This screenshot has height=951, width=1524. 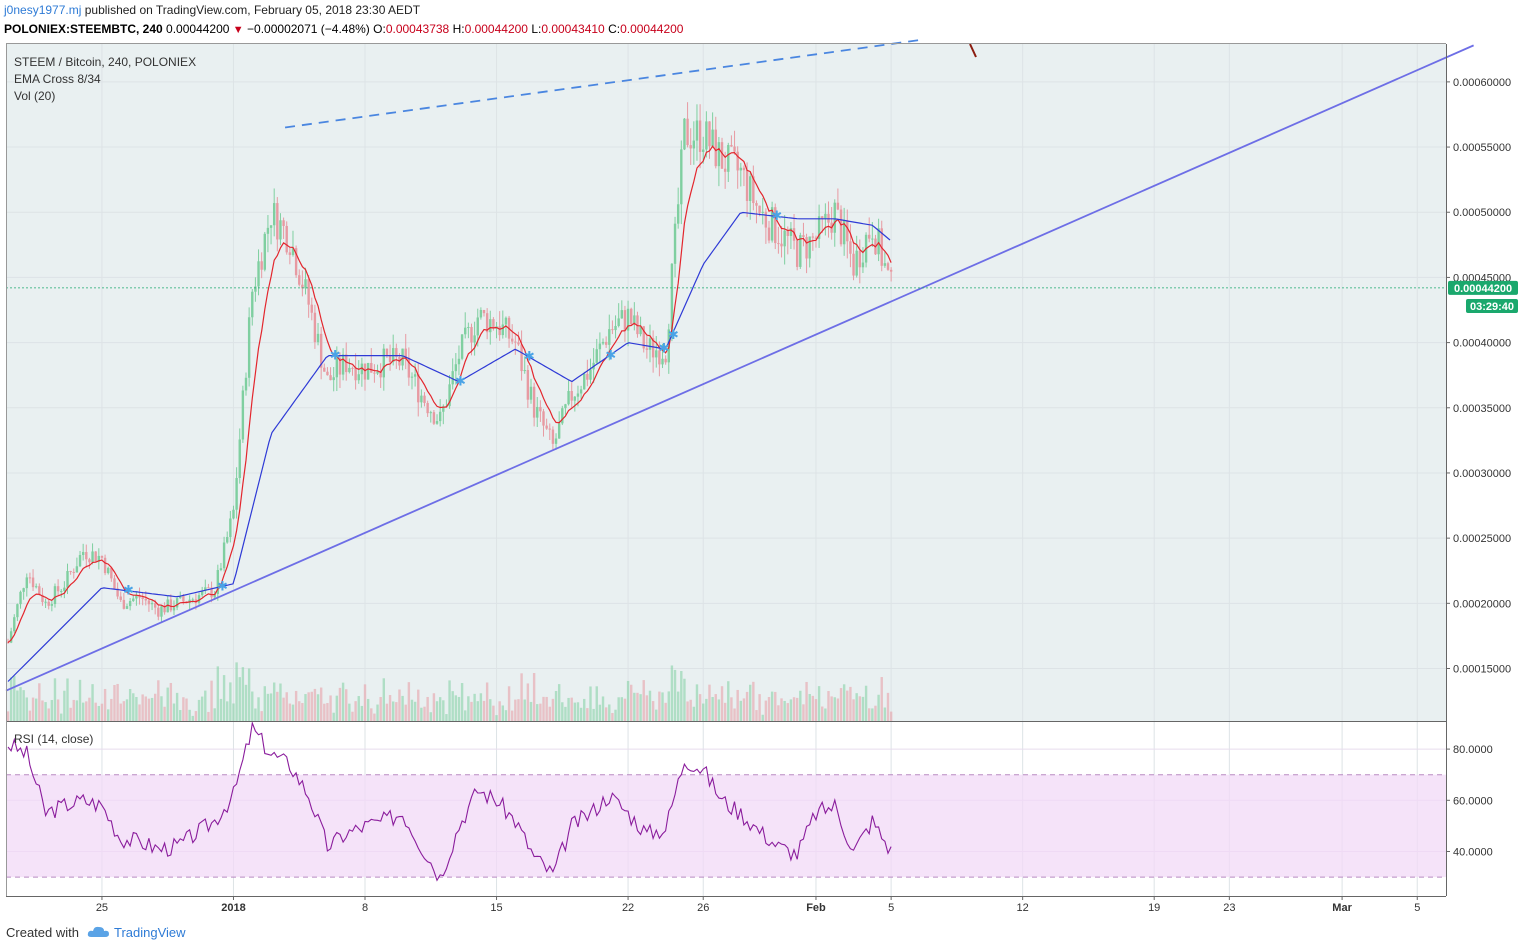 What do you see at coordinates (96, 932) in the screenshot?
I see `footer: Created with TradingView` at bounding box center [96, 932].